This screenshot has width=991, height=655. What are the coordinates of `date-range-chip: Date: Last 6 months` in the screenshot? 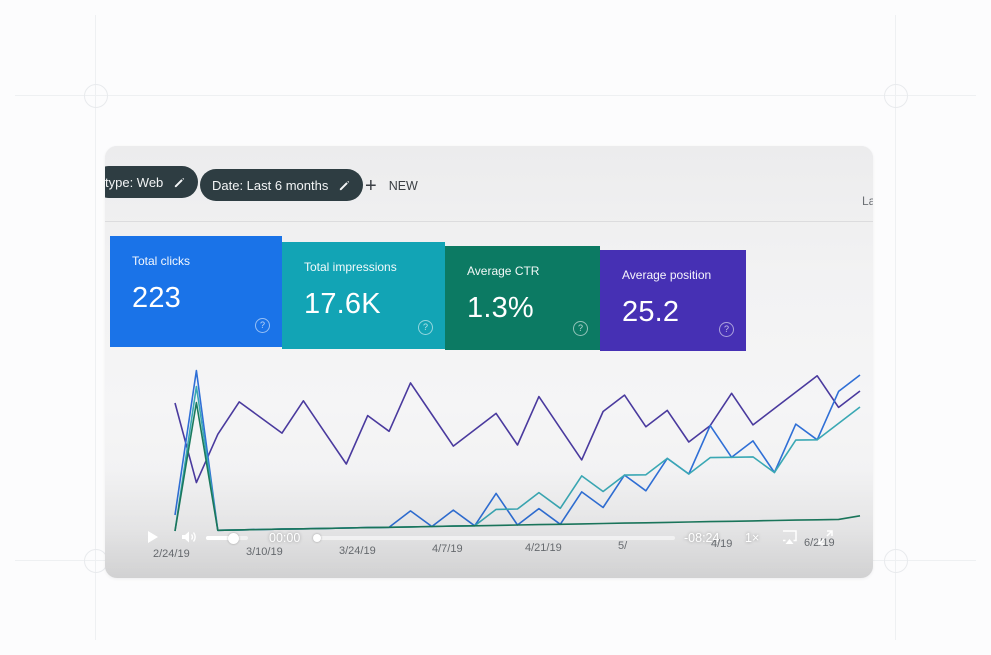 It's located at (282, 185).